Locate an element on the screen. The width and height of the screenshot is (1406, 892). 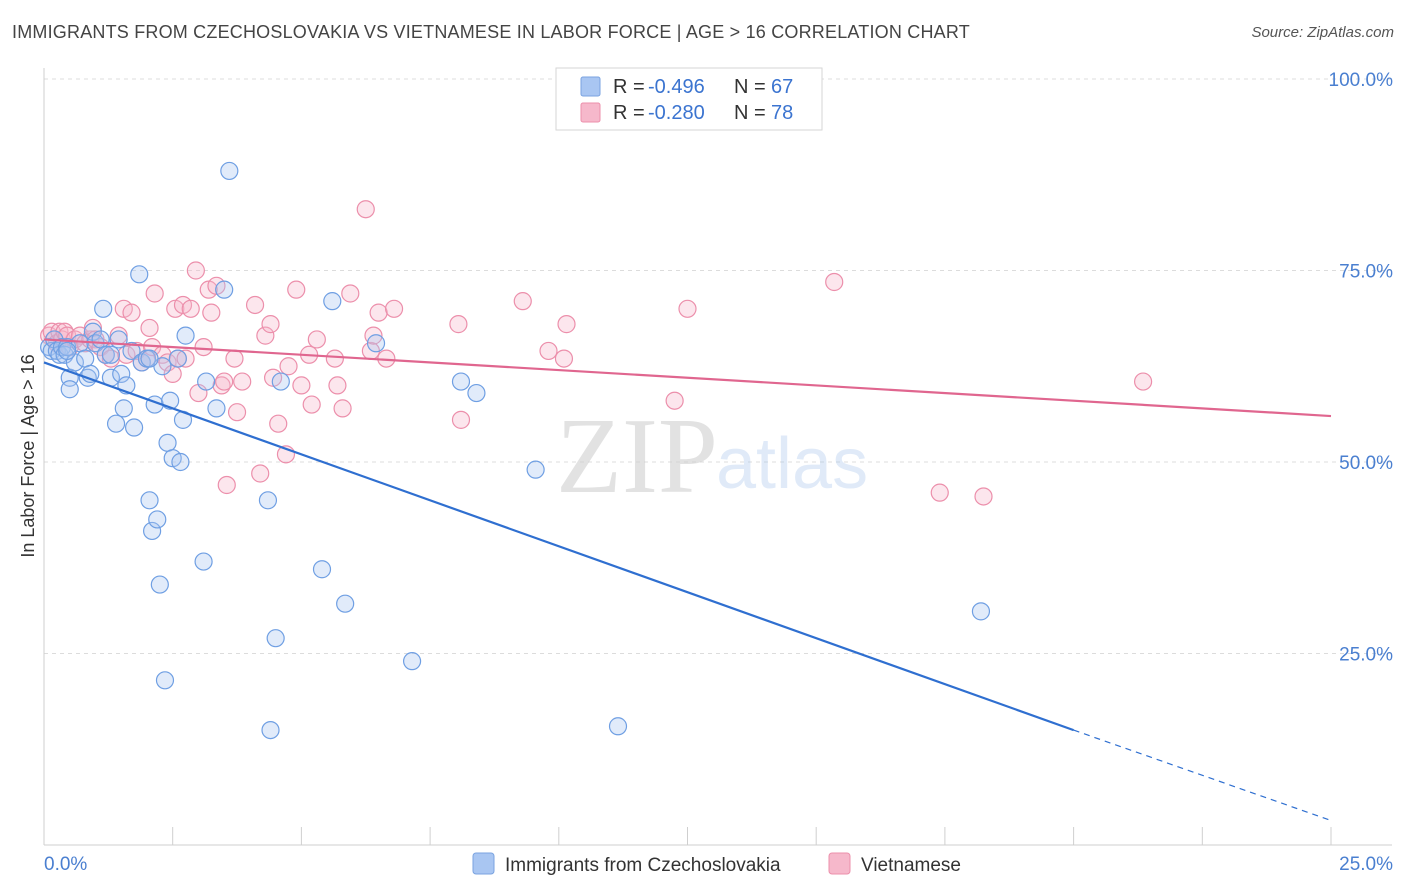
y-tick-label: 75.0% is located at coordinates (1366, 272).